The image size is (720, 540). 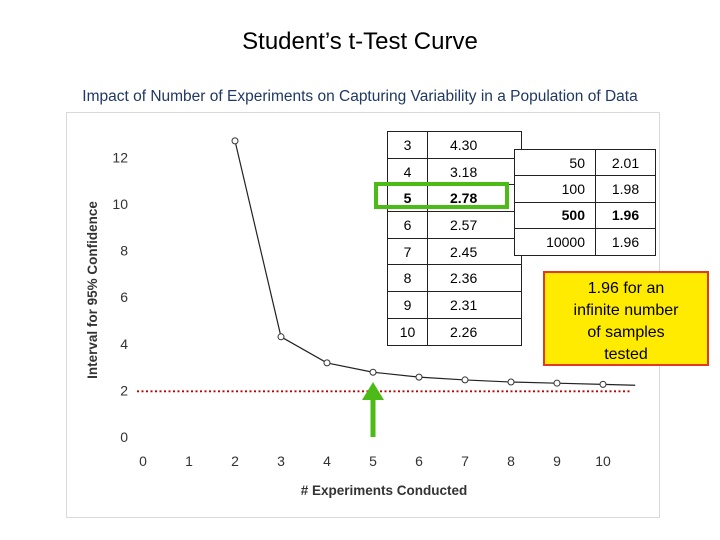 I want to click on table-right-row: 100 1.98, so click(x=585, y=189).